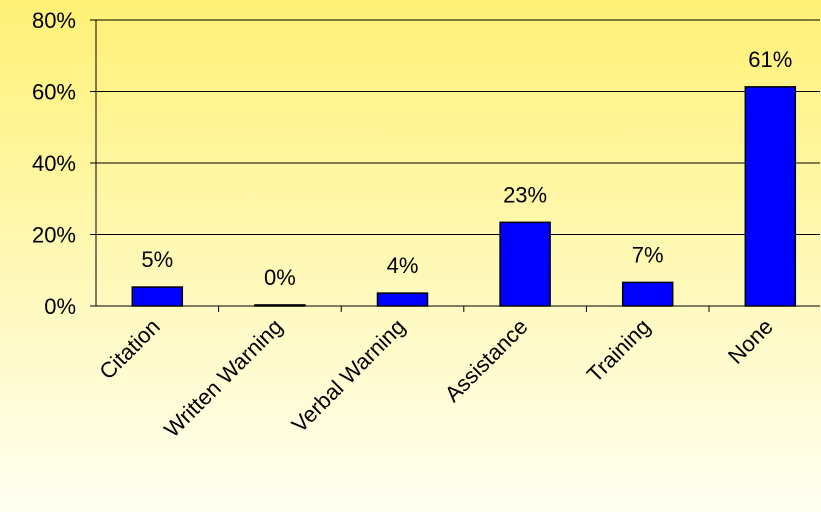 Image resolution: width=821 pixels, height=512 pixels. I want to click on y-tick-label: 40%, so click(54, 163).